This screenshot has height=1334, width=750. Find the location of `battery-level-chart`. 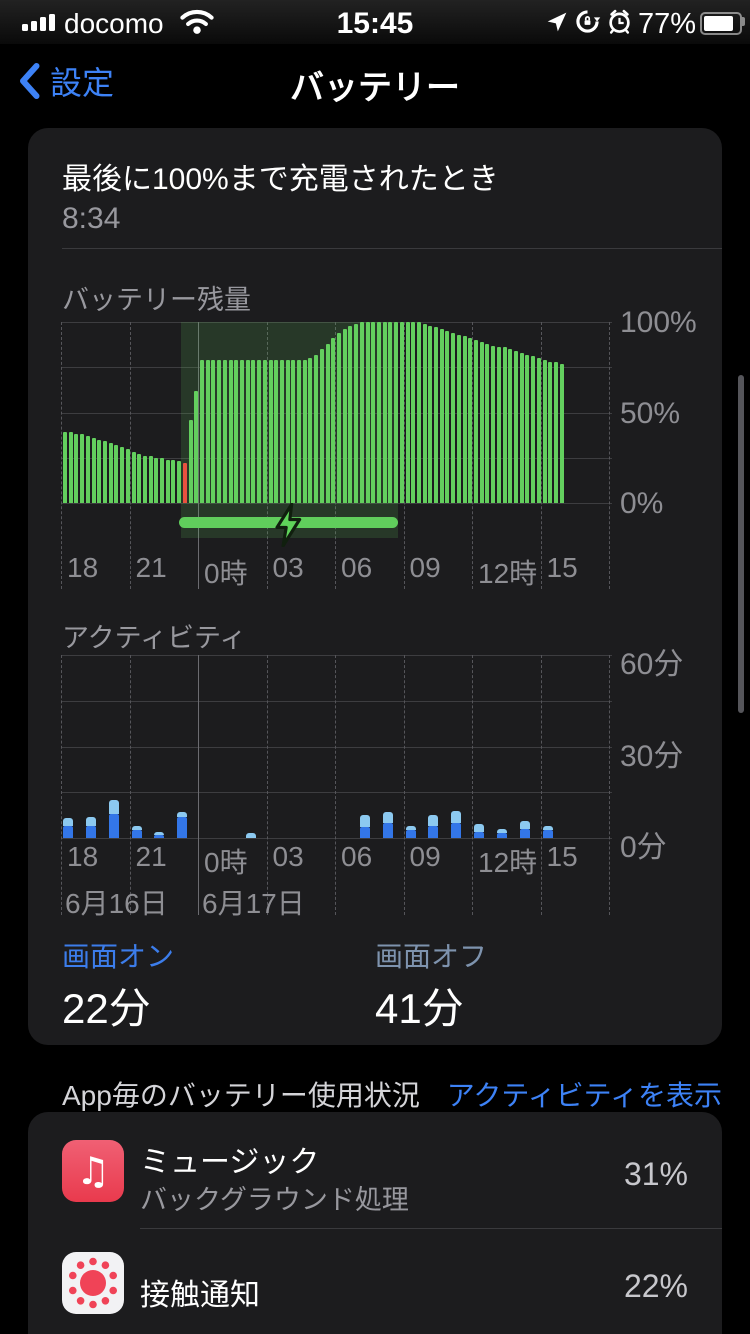

battery-level-chart is located at coordinates (336, 455).